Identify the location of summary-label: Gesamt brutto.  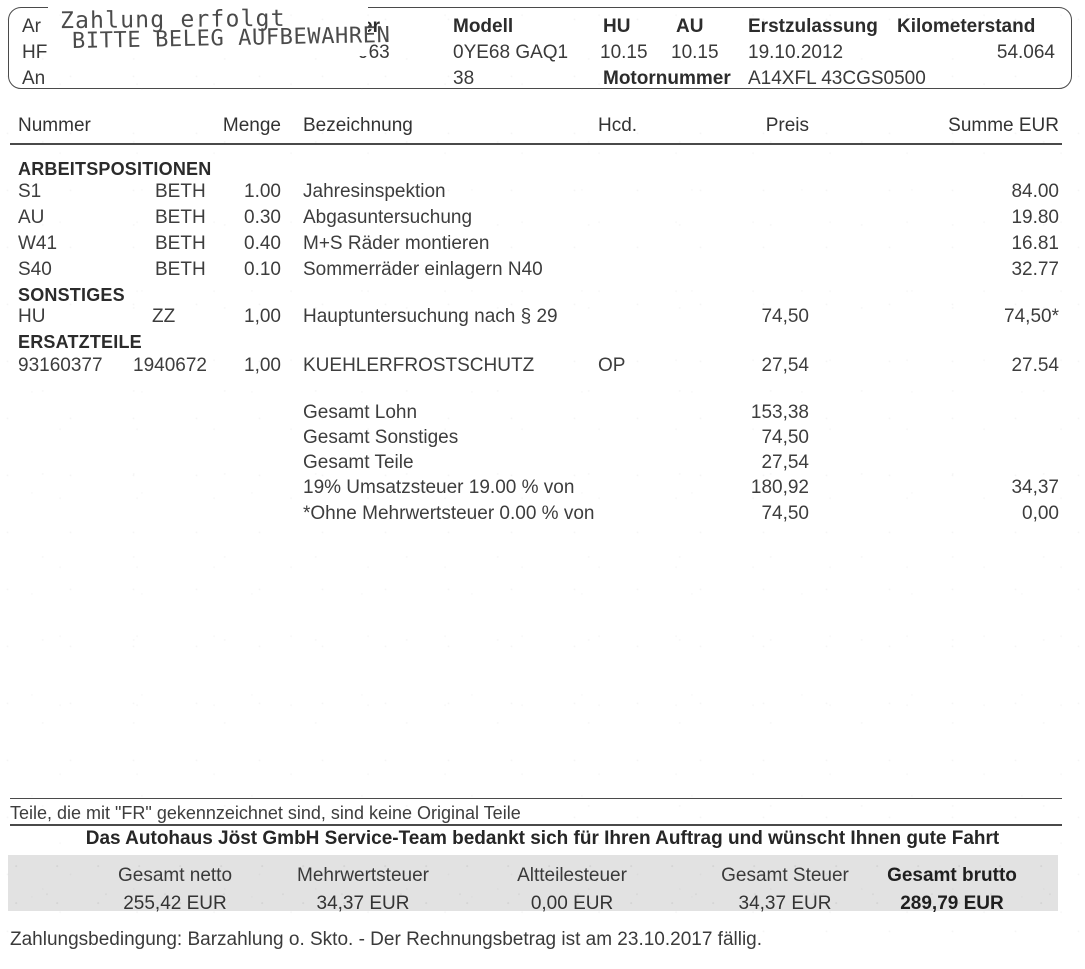
(952, 875).